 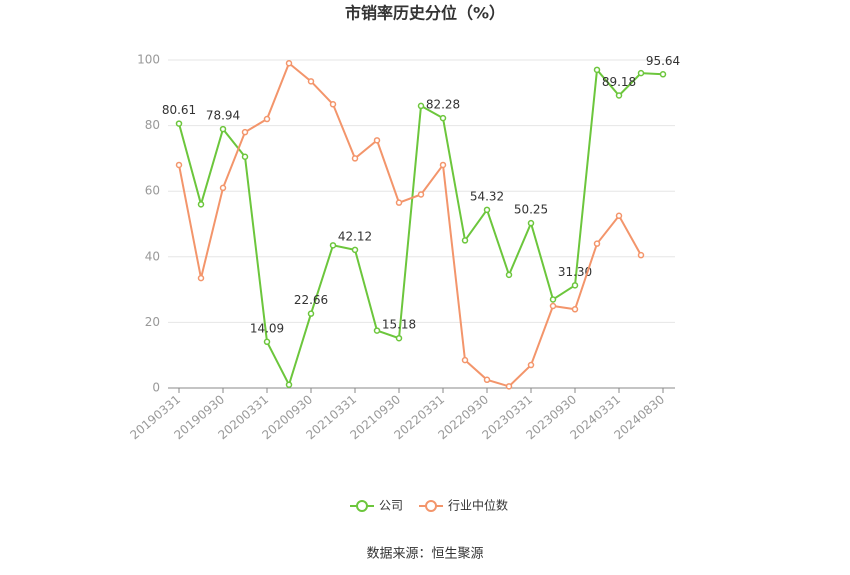 What do you see at coordinates (425, 13) in the screenshot?
I see `chart-title: 市销率历史分位（%）` at bounding box center [425, 13].